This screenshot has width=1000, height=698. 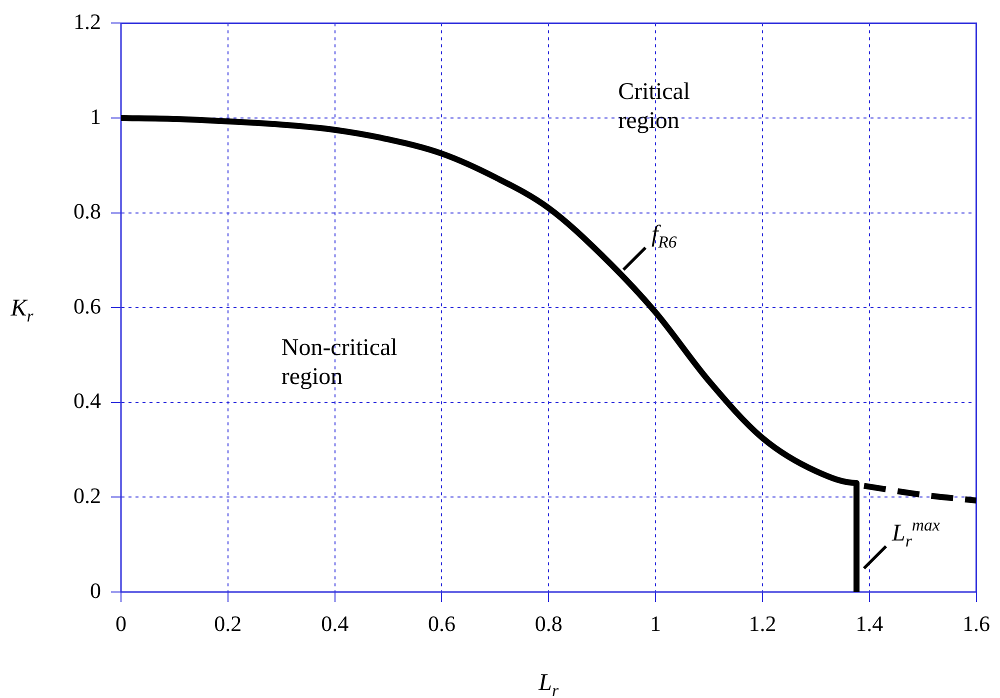 What do you see at coordinates (976, 623) in the screenshot?
I see `x-tick-label: 1.6` at bounding box center [976, 623].